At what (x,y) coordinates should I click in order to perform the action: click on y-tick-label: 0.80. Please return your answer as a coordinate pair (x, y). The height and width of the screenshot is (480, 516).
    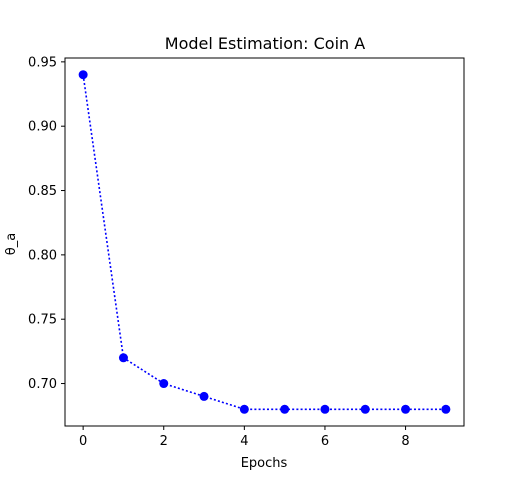
    Looking at the image, I should click on (42, 255).